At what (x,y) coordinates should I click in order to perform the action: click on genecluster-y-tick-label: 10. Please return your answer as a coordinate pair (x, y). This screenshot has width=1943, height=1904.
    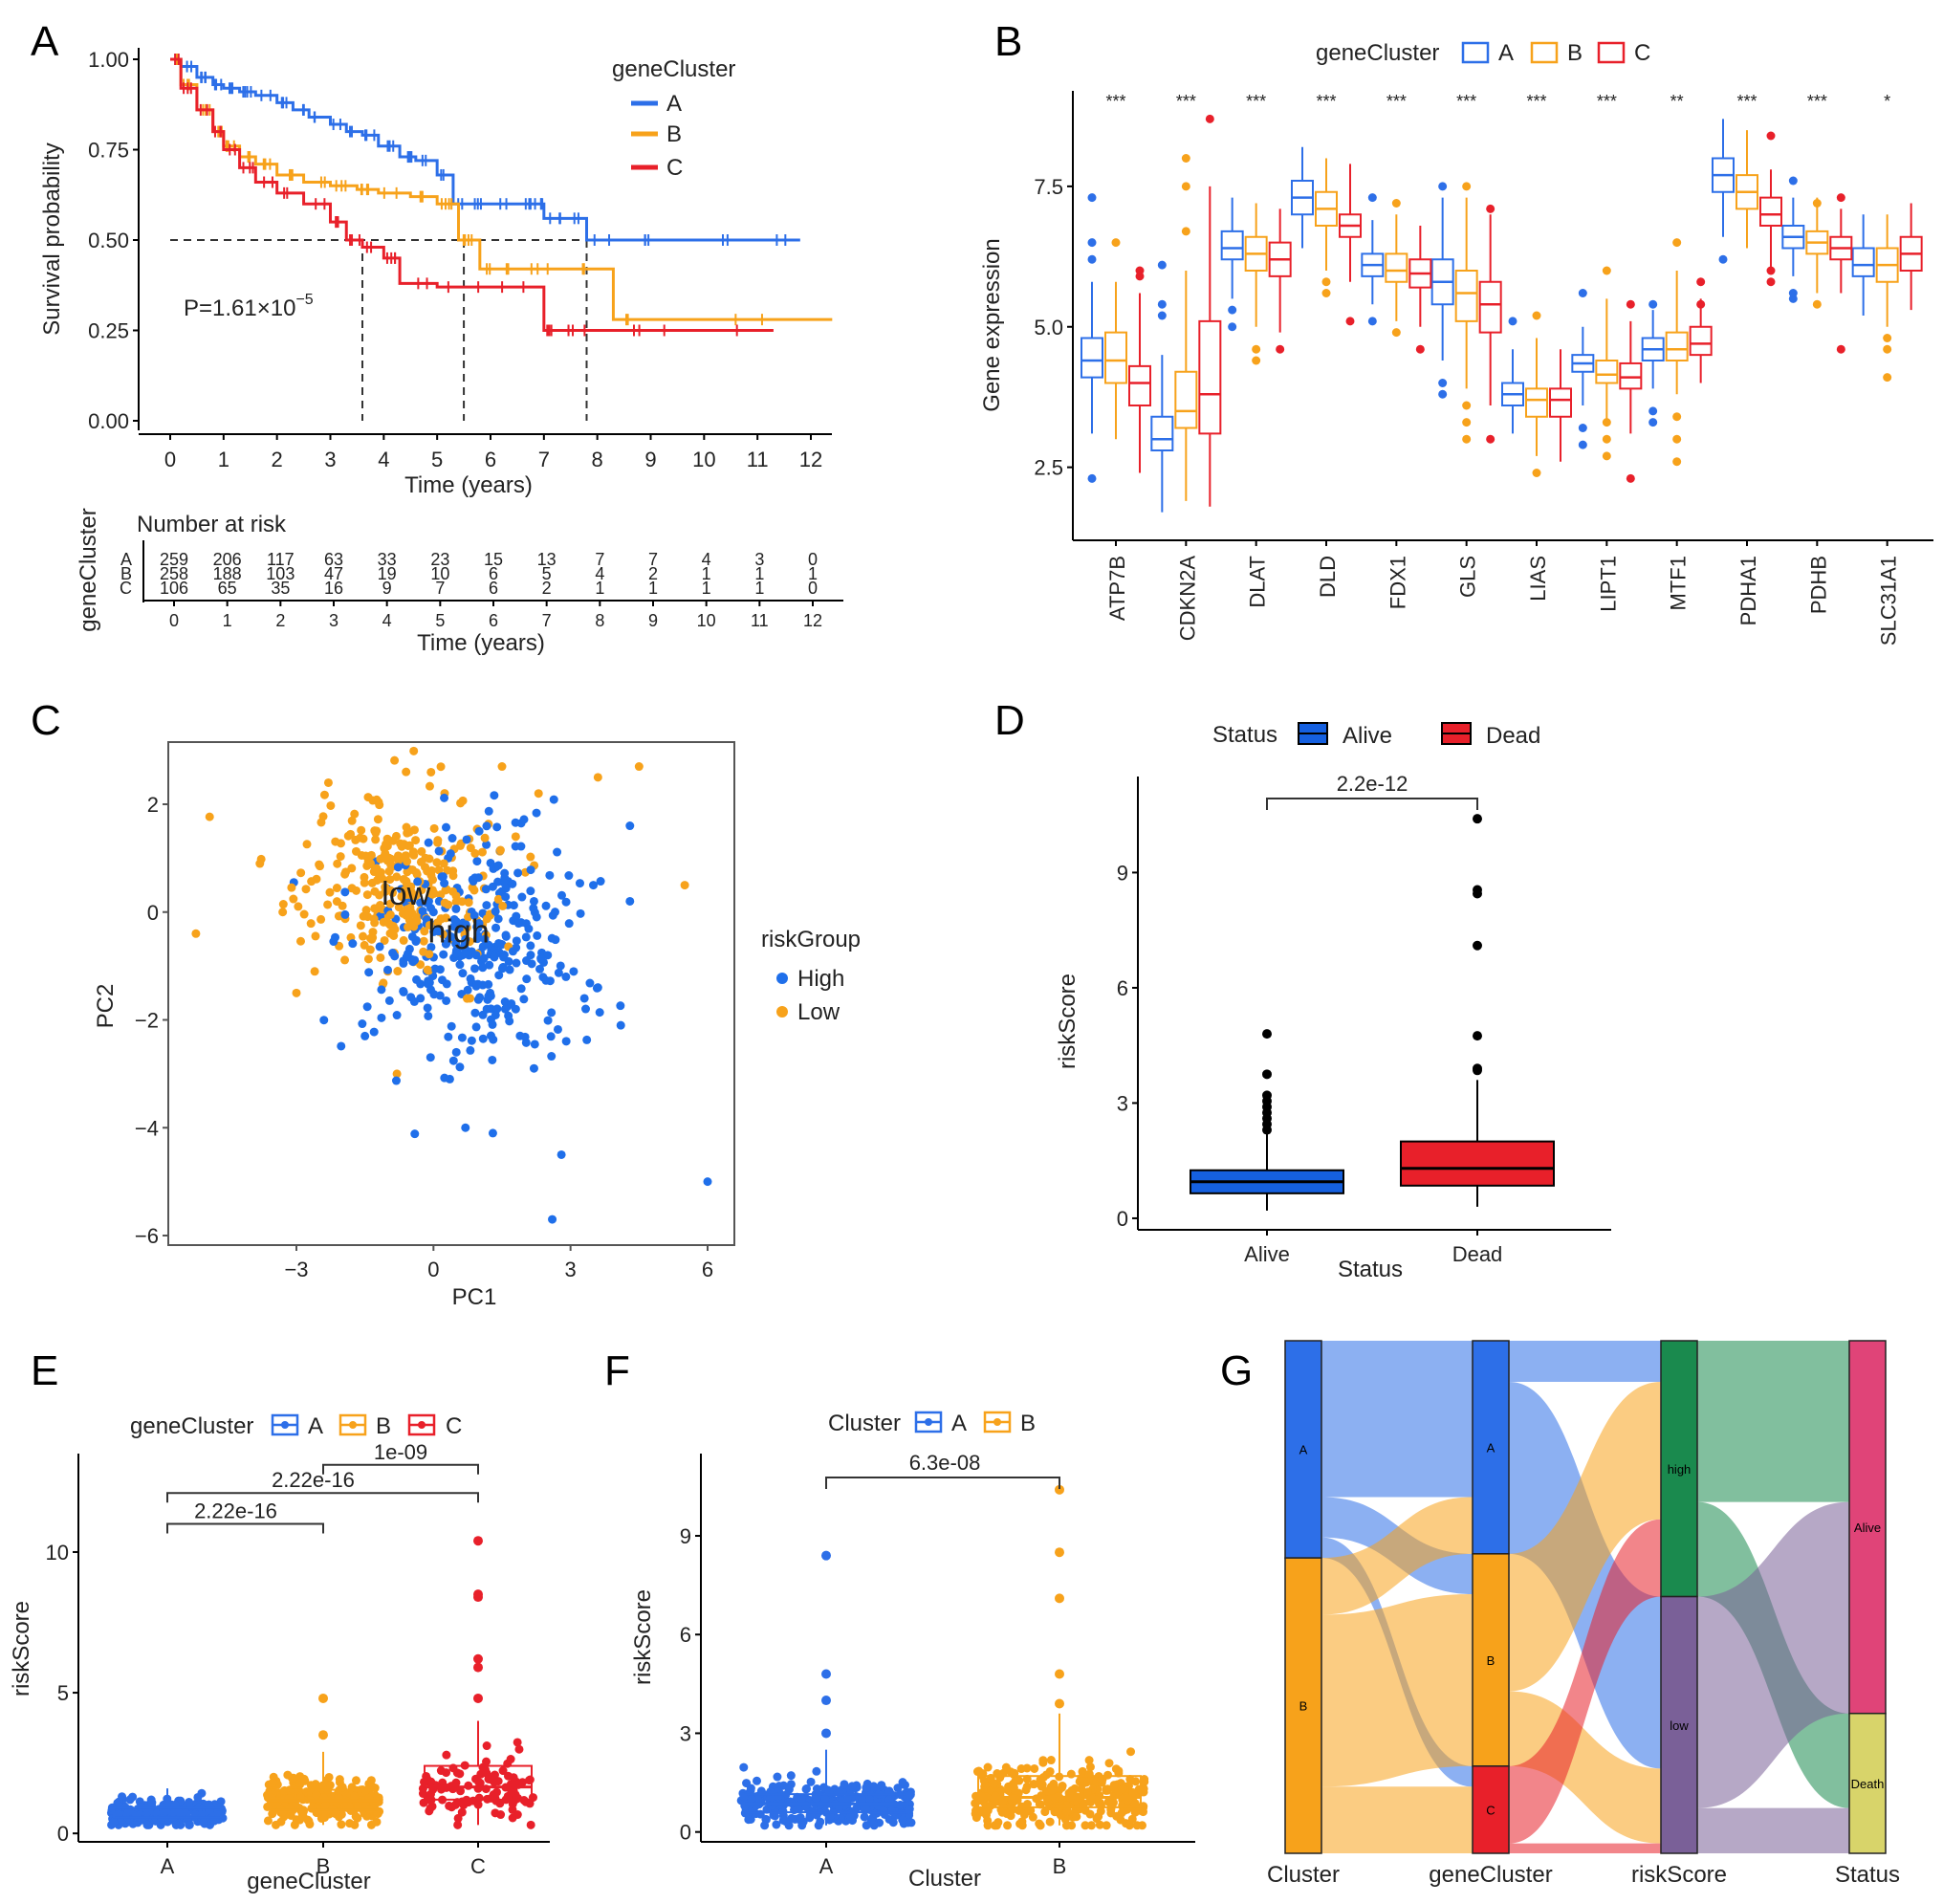
    Looking at the image, I should click on (57, 1553).